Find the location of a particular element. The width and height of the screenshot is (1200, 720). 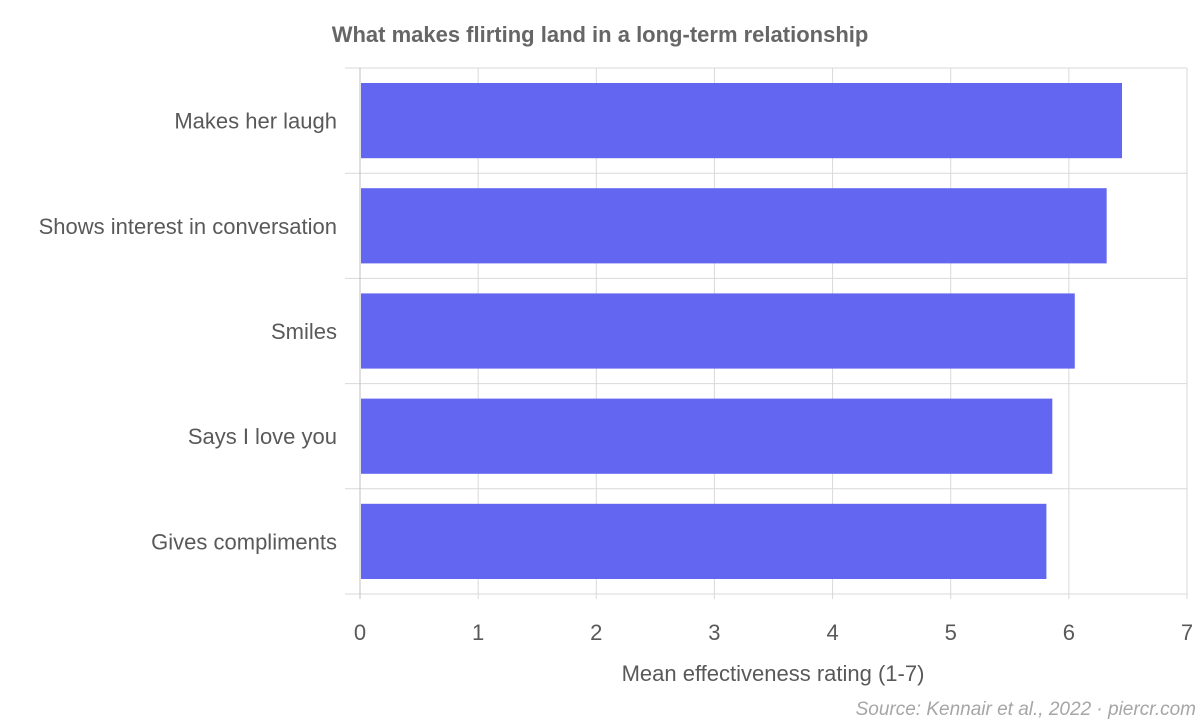

x-tick-label: 1 is located at coordinates (478, 632).